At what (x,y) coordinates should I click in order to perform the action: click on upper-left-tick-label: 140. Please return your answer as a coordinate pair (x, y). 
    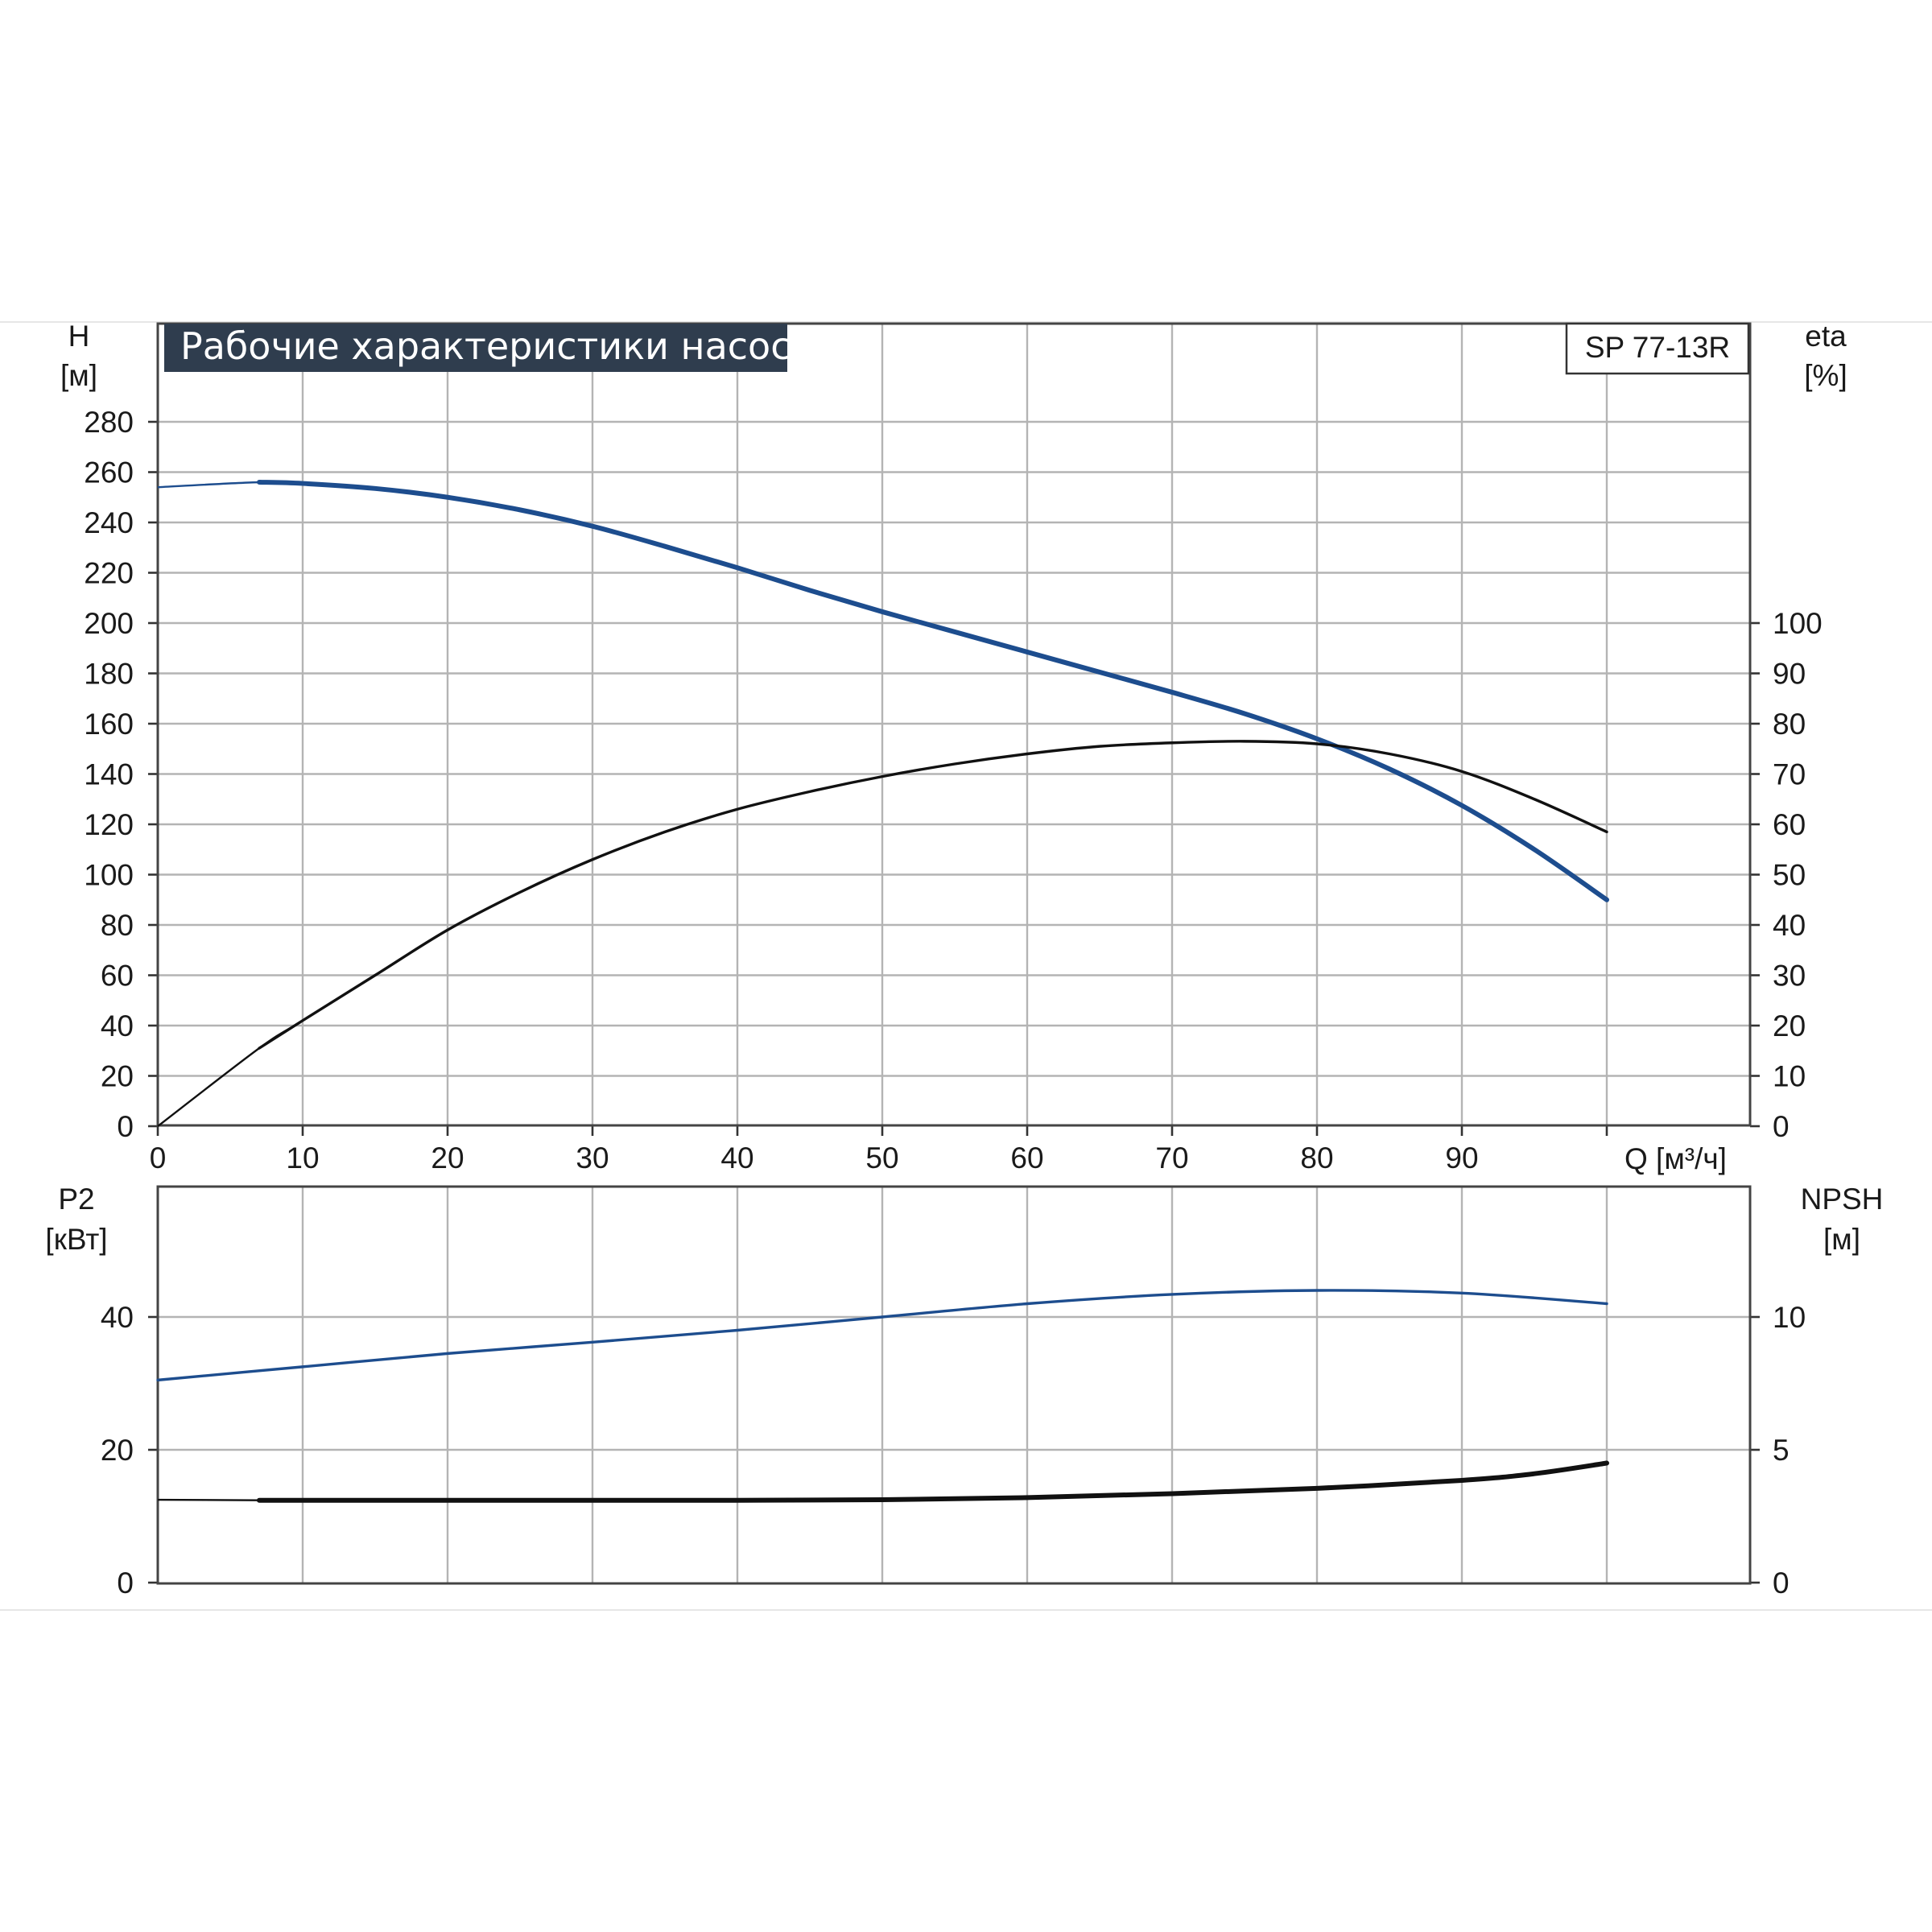
    Looking at the image, I should click on (109, 774).